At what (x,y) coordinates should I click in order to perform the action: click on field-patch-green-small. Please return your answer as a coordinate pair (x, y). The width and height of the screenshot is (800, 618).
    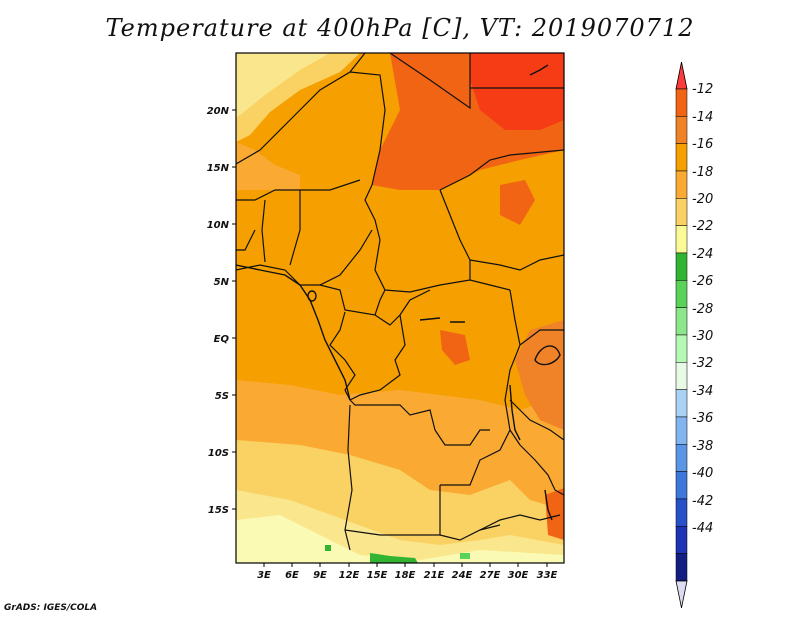
    Looking at the image, I should click on (328, 548).